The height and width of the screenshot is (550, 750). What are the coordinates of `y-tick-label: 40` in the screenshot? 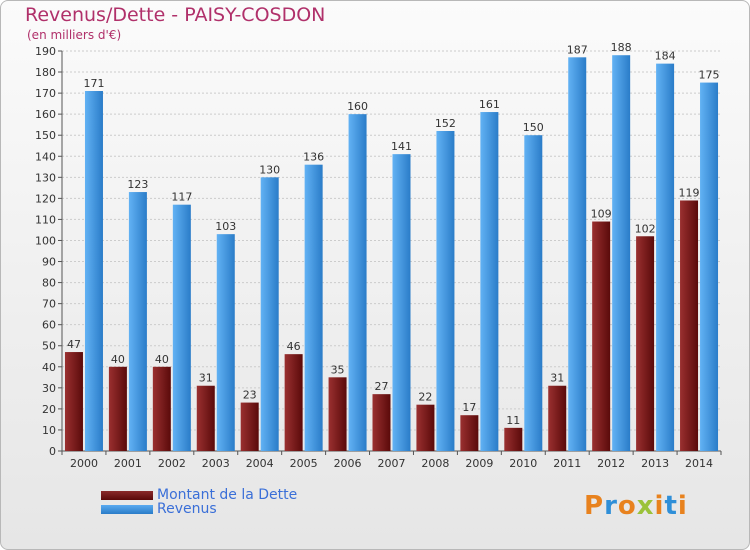 It's located at (49, 367).